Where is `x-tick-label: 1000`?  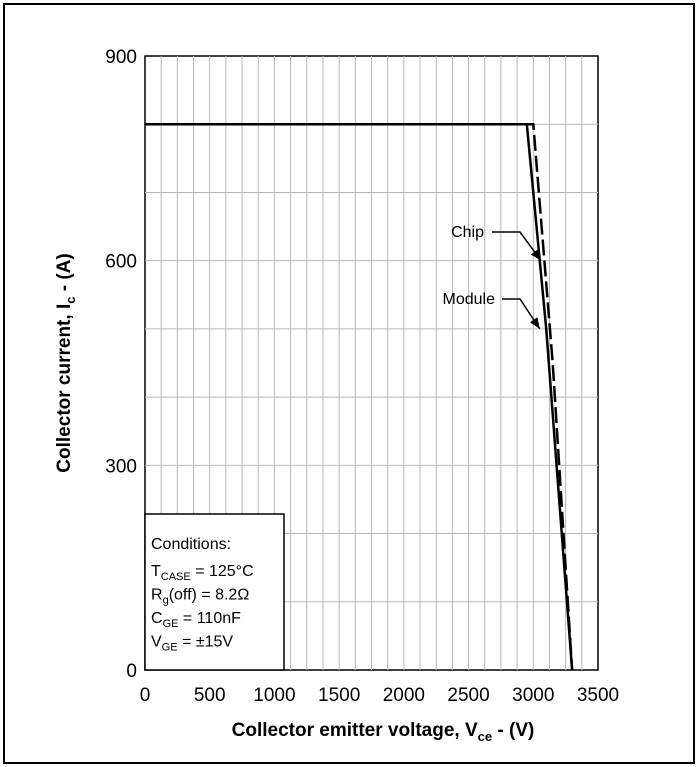 x-tick-label: 1000 is located at coordinates (274, 695).